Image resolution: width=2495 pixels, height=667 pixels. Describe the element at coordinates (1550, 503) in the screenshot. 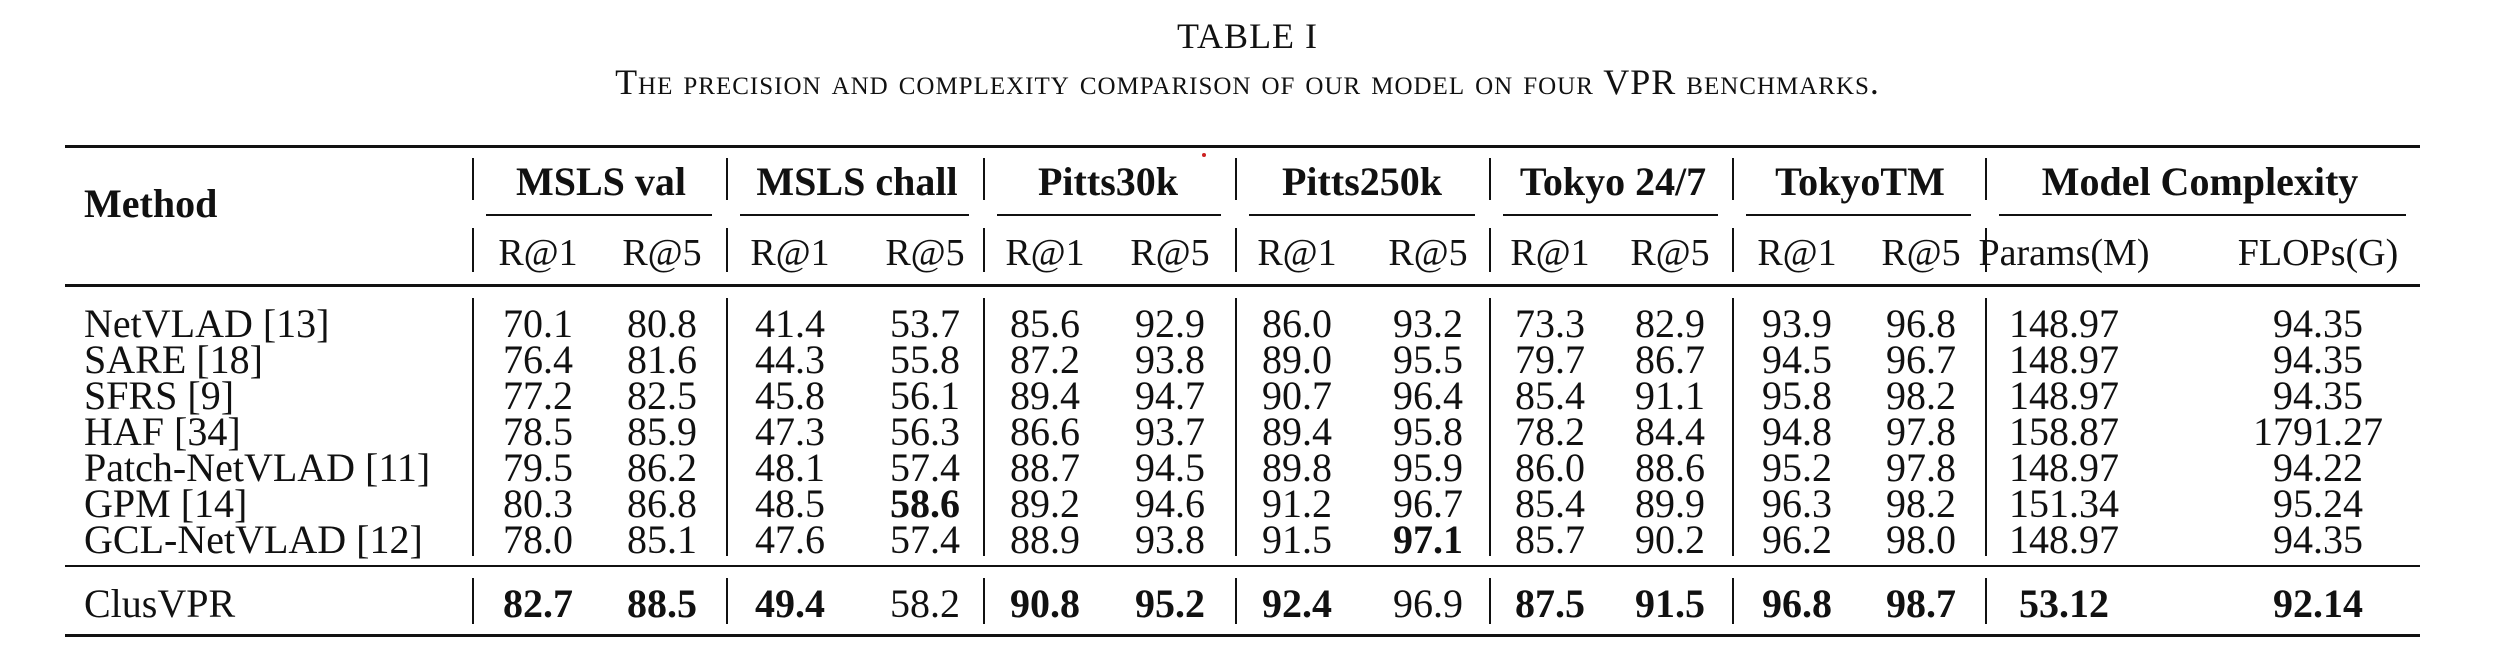

I see `table-cell: 85.4` at that location.